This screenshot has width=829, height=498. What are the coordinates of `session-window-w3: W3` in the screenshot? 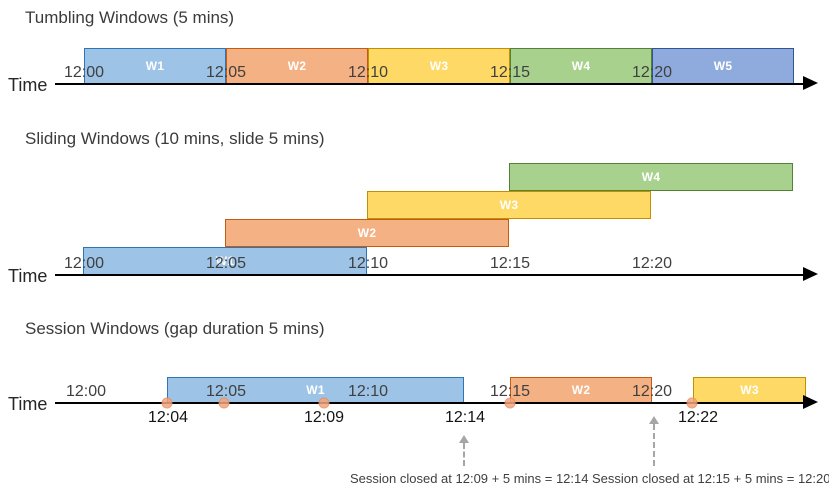 It's located at (749, 390).